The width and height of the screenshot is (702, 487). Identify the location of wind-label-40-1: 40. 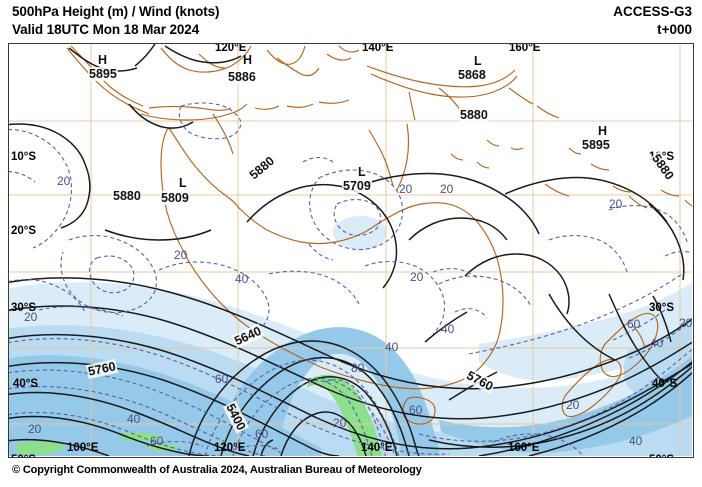
(242, 279).